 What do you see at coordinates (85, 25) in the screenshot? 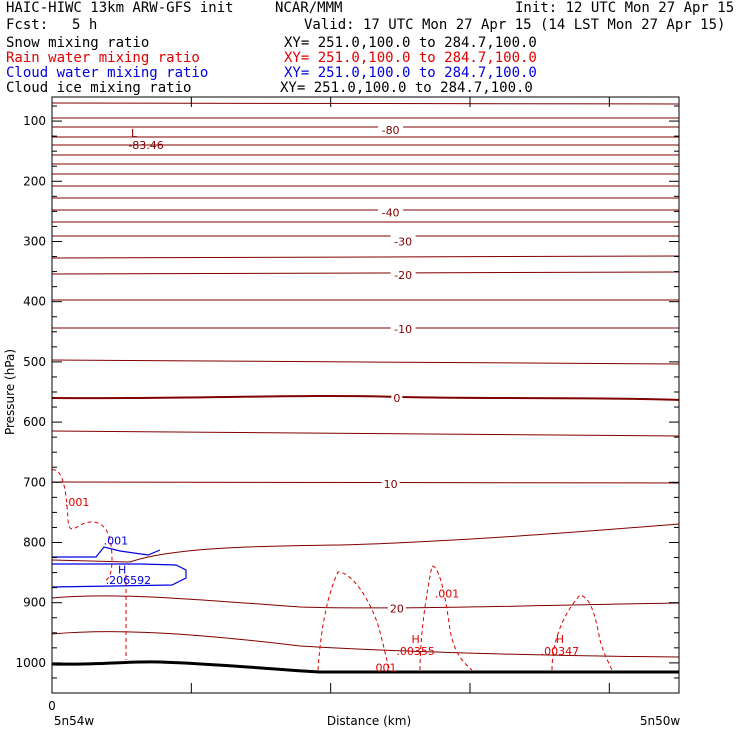
I see `fcst-value: 5 h` at bounding box center [85, 25].